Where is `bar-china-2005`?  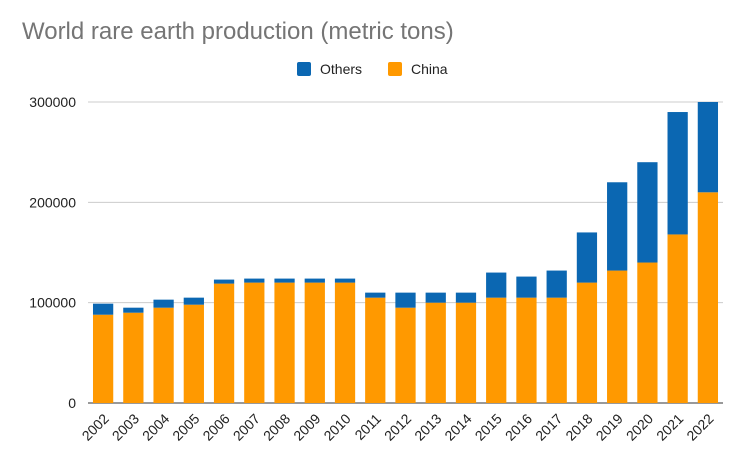
bar-china-2005 is located at coordinates (193, 353).